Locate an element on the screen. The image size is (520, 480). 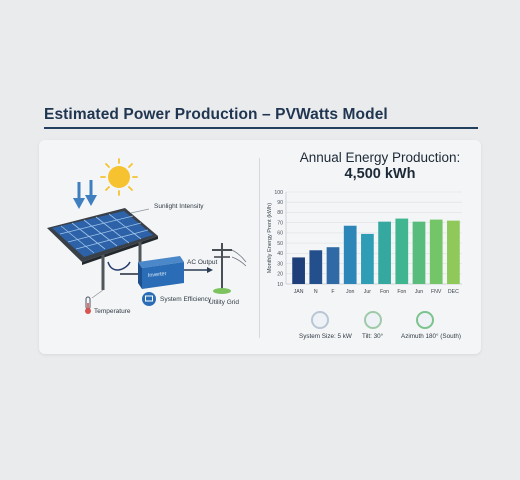
temperature-label: Temperature is located at coordinates (112, 311).